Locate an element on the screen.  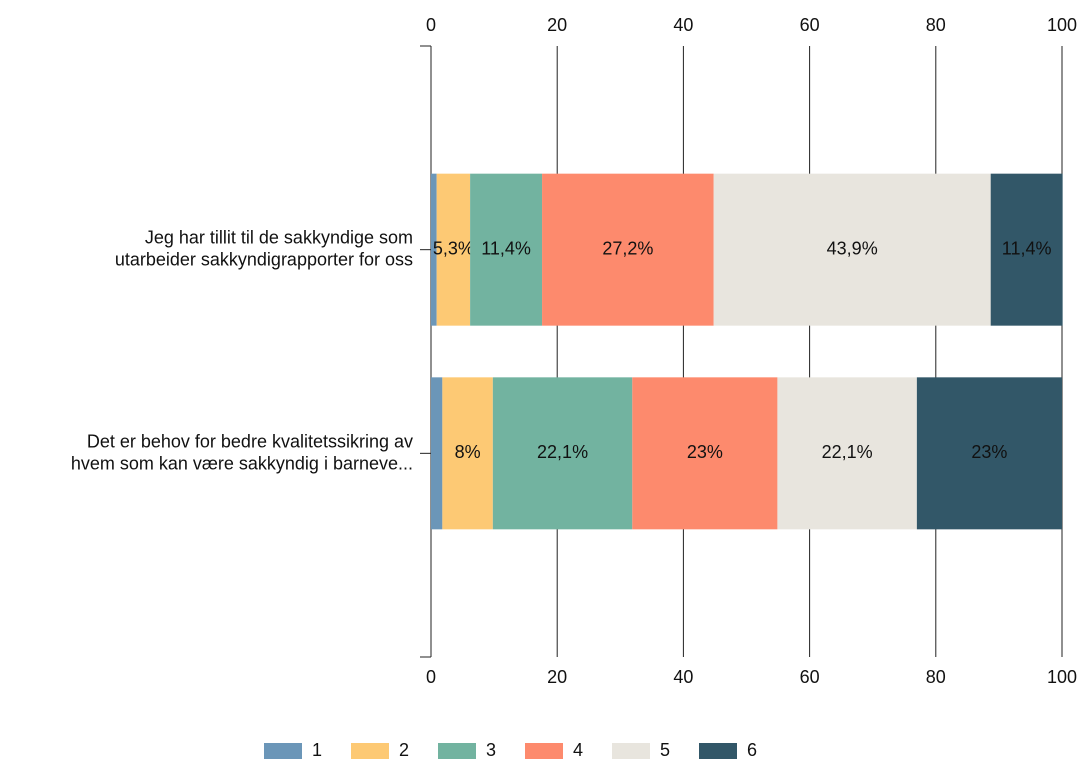
x-tick-label-top: 100 is located at coordinates (1062, 25).